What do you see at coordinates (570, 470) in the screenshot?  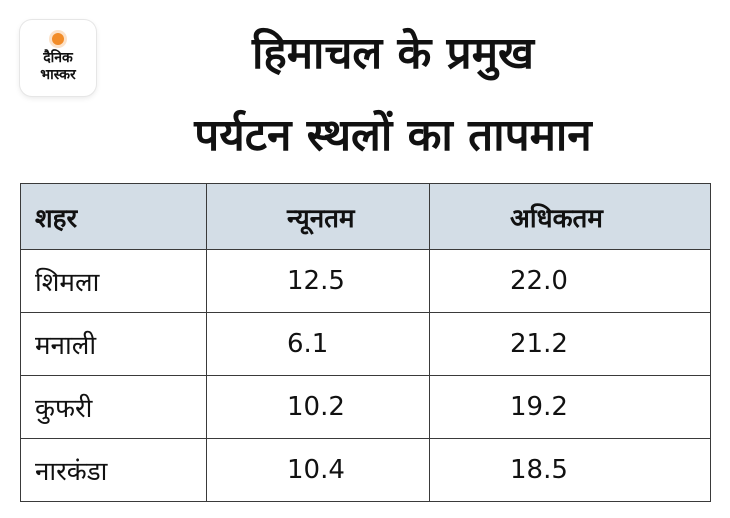 I see `max-temp-cell: 18.5` at bounding box center [570, 470].